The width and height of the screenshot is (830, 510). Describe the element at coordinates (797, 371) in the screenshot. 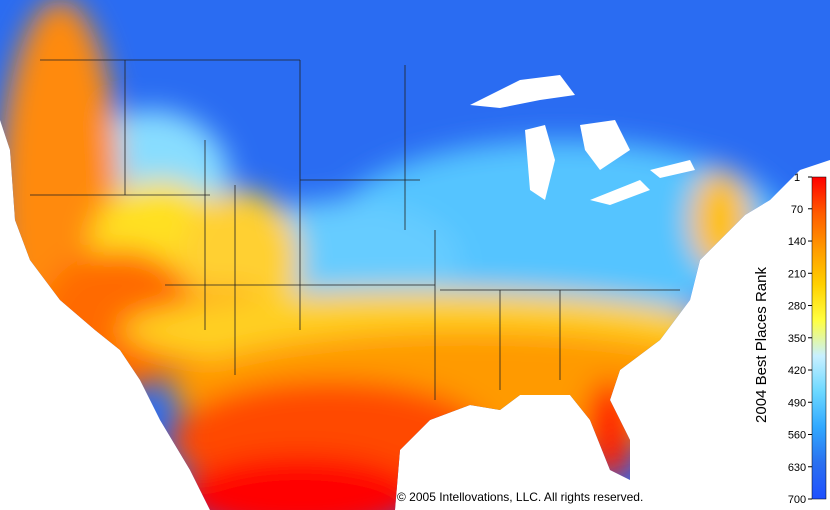

I see `colorbar-tick-label: 420` at that location.